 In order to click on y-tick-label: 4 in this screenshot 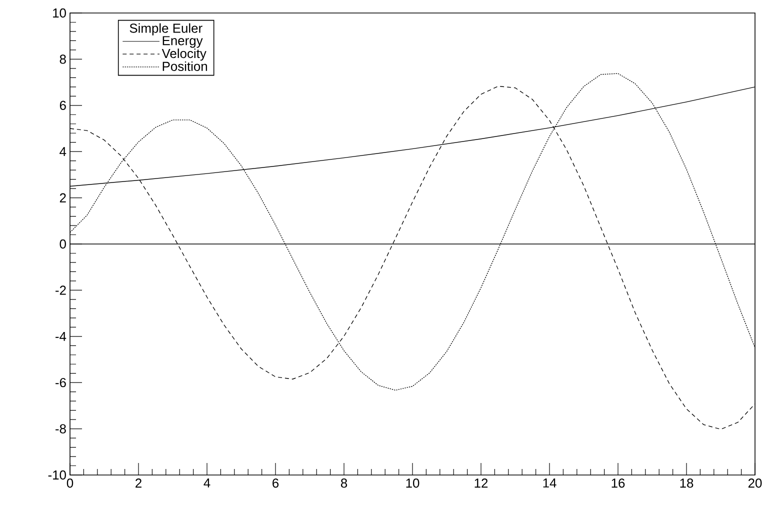, I will do `click(63, 151)`.